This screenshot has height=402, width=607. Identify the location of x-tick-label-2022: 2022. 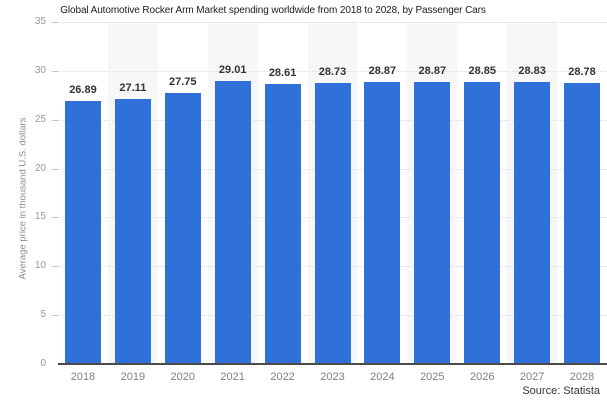
(282, 377).